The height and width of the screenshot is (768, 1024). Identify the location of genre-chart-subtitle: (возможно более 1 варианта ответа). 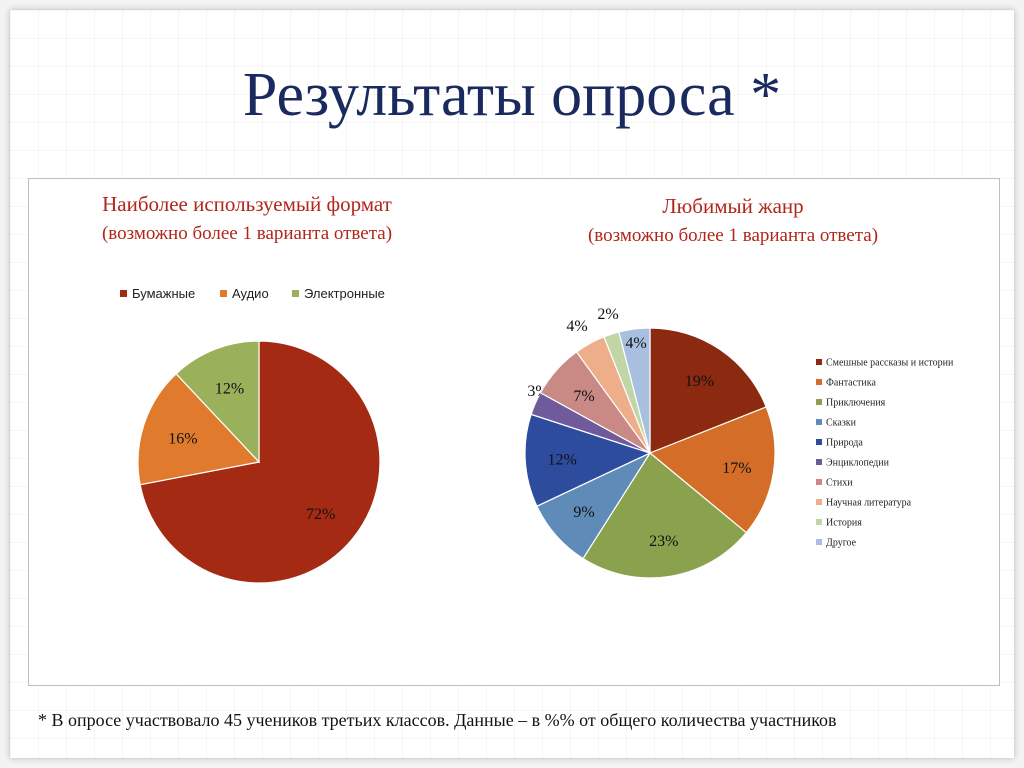
(733, 235).